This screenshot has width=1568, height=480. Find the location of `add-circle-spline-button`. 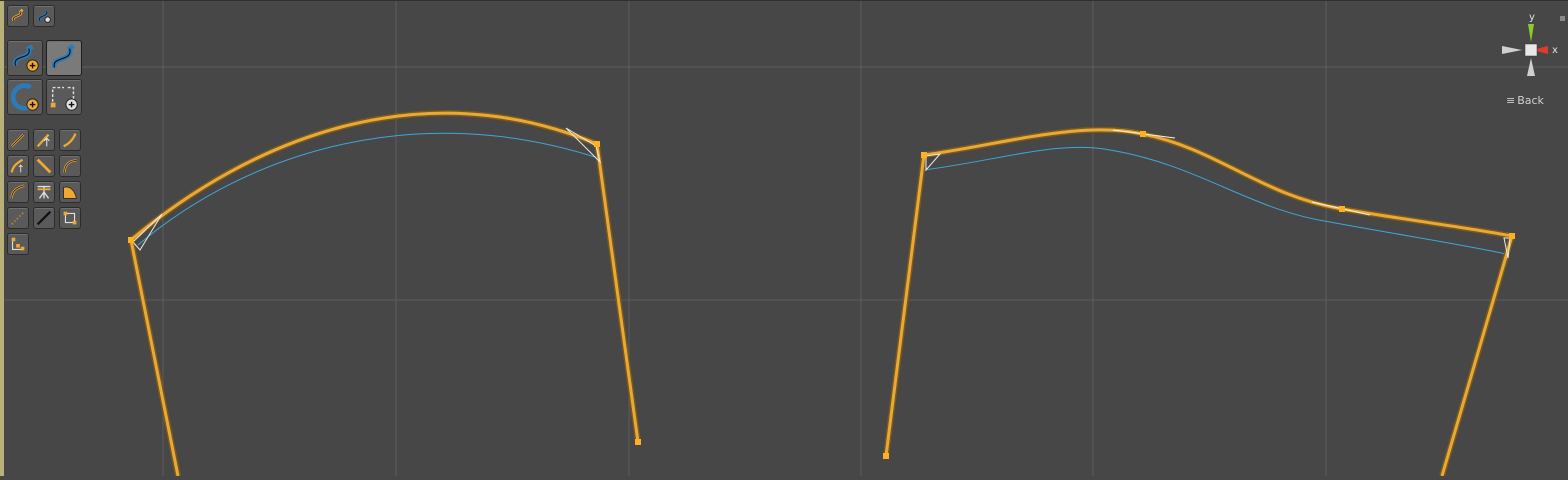

add-circle-spline-button is located at coordinates (25, 97).